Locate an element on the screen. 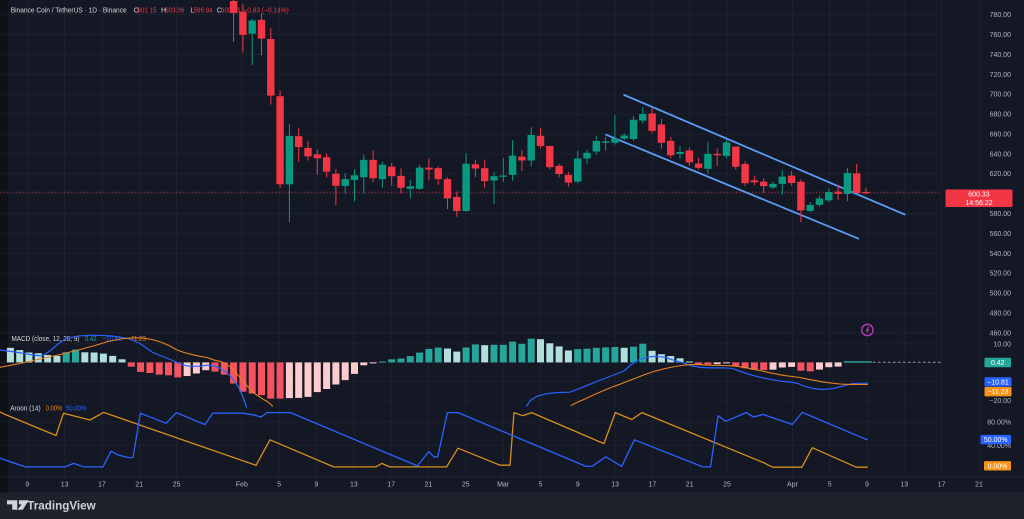 This screenshot has width=1024, height=519. svg-text: TradingView is located at coordinates (61, 506).